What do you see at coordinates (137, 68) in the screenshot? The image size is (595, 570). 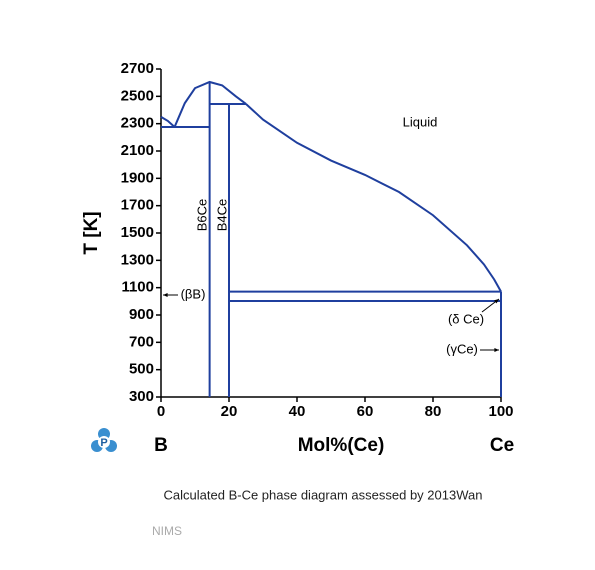 I see `y-tick-label: 2700` at bounding box center [137, 68].